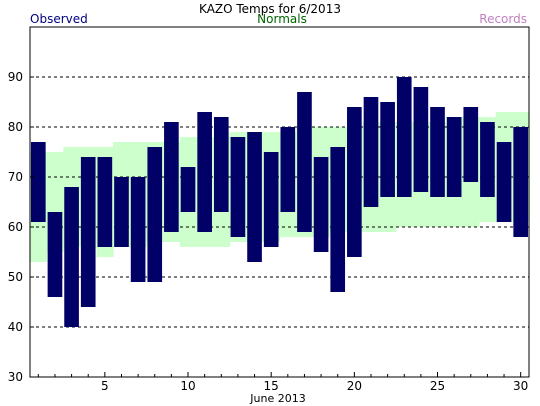 The height and width of the screenshot is (406, 540). What do you see at coordinates (59, 19) in the screenshot?
I see `legend-observed: Observed` at bounding box center [59, 19].